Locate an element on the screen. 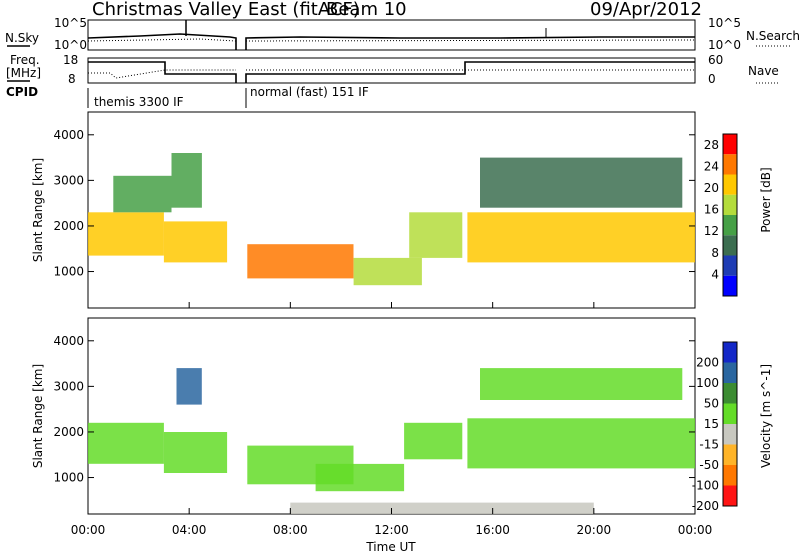  date-label: 09/Apr/2012 is located at coordinates (646, 10).